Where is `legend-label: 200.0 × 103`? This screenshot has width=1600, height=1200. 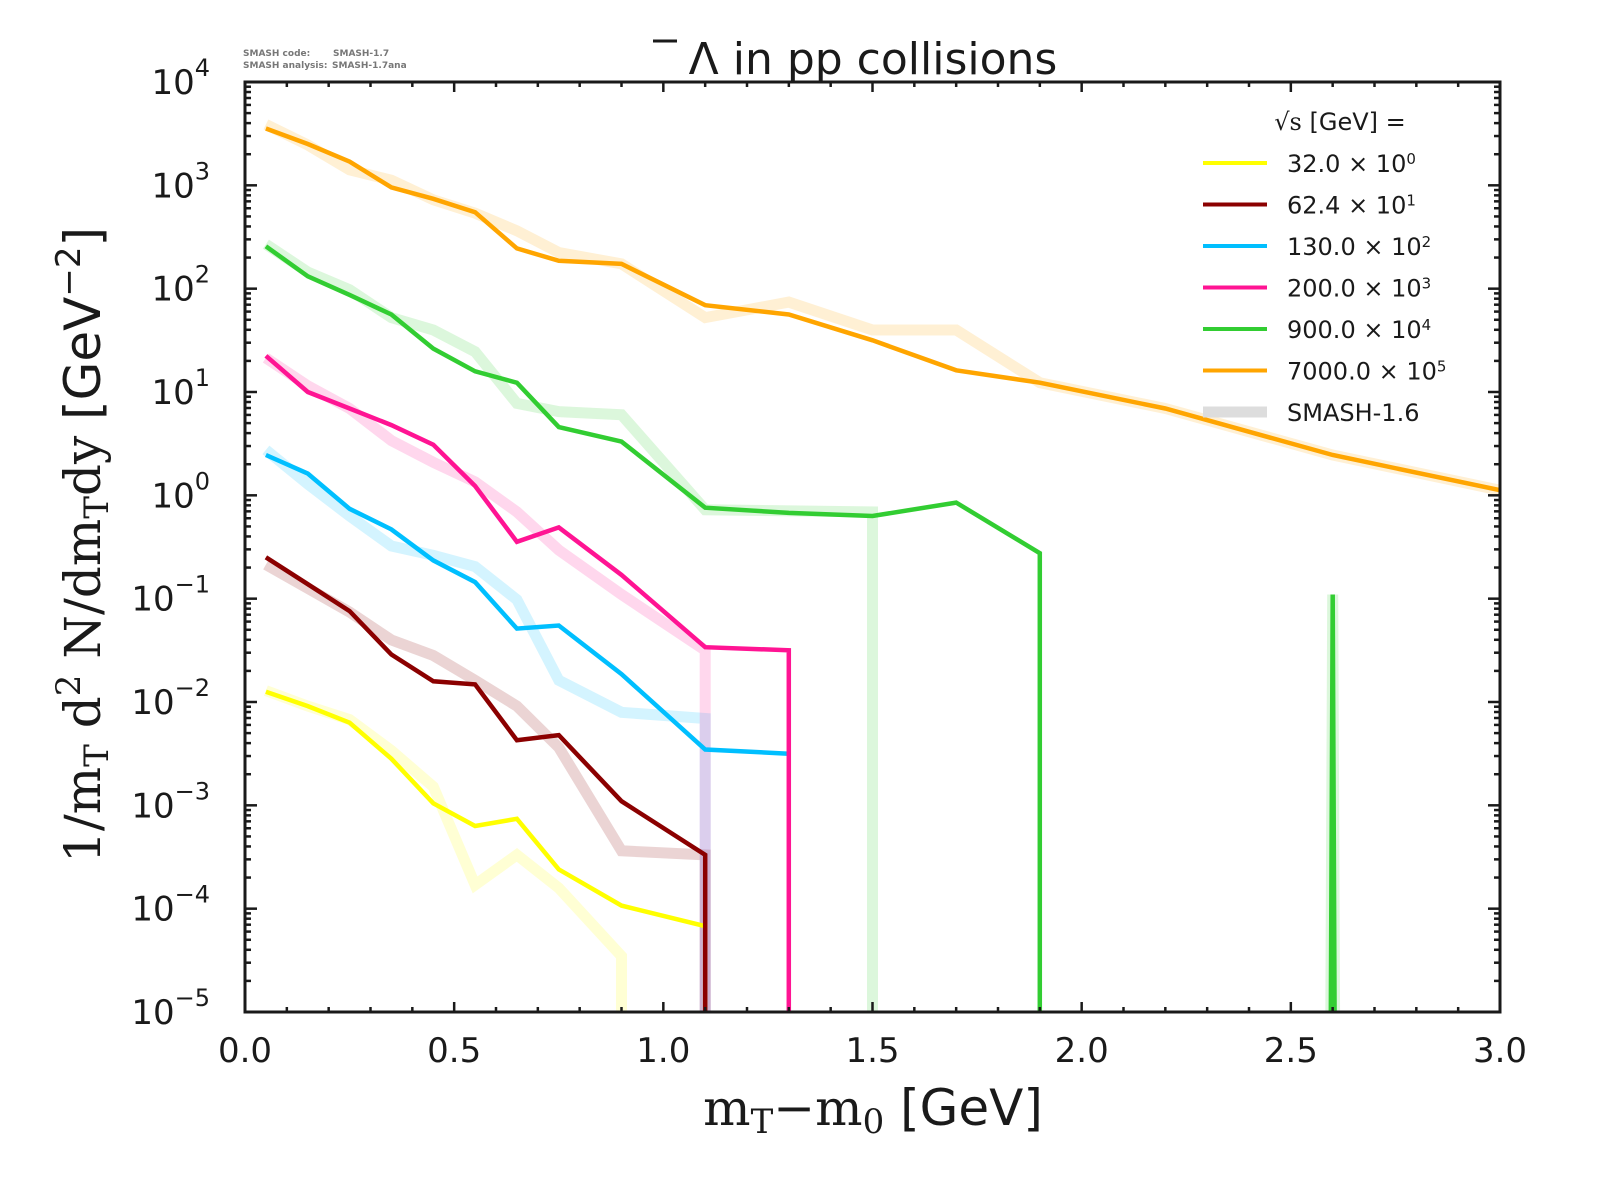
legend-label: 200.0 × 103 is located at coordinates (1359, 289).